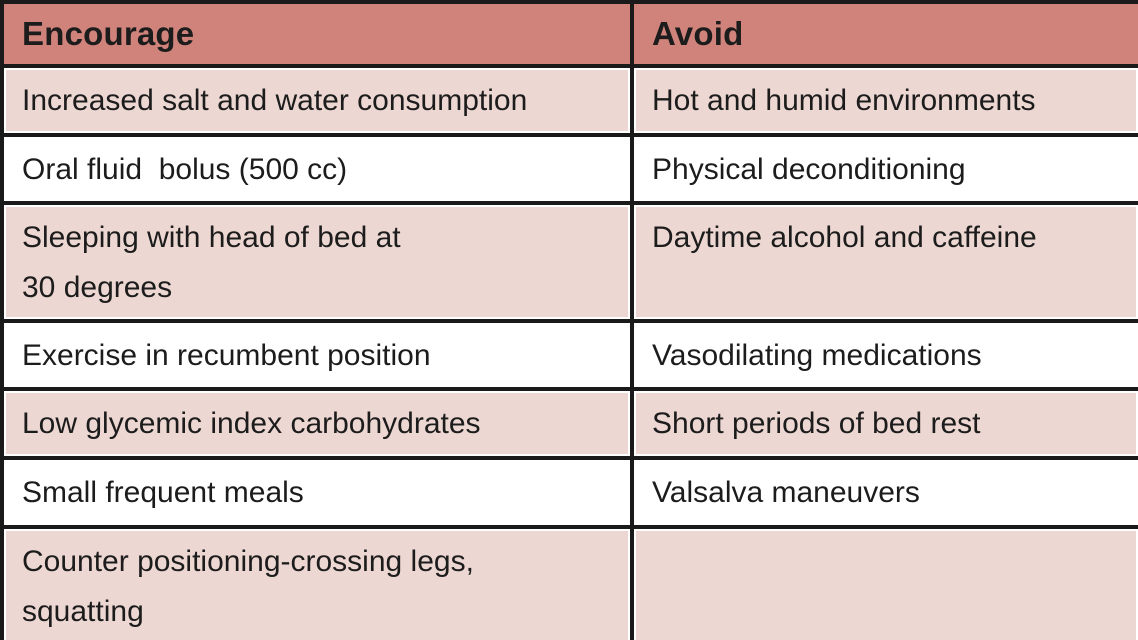 The image size is (1138, 640). I want to click on cell-avoid: Valsalva maneuvers, so click(884, 492).